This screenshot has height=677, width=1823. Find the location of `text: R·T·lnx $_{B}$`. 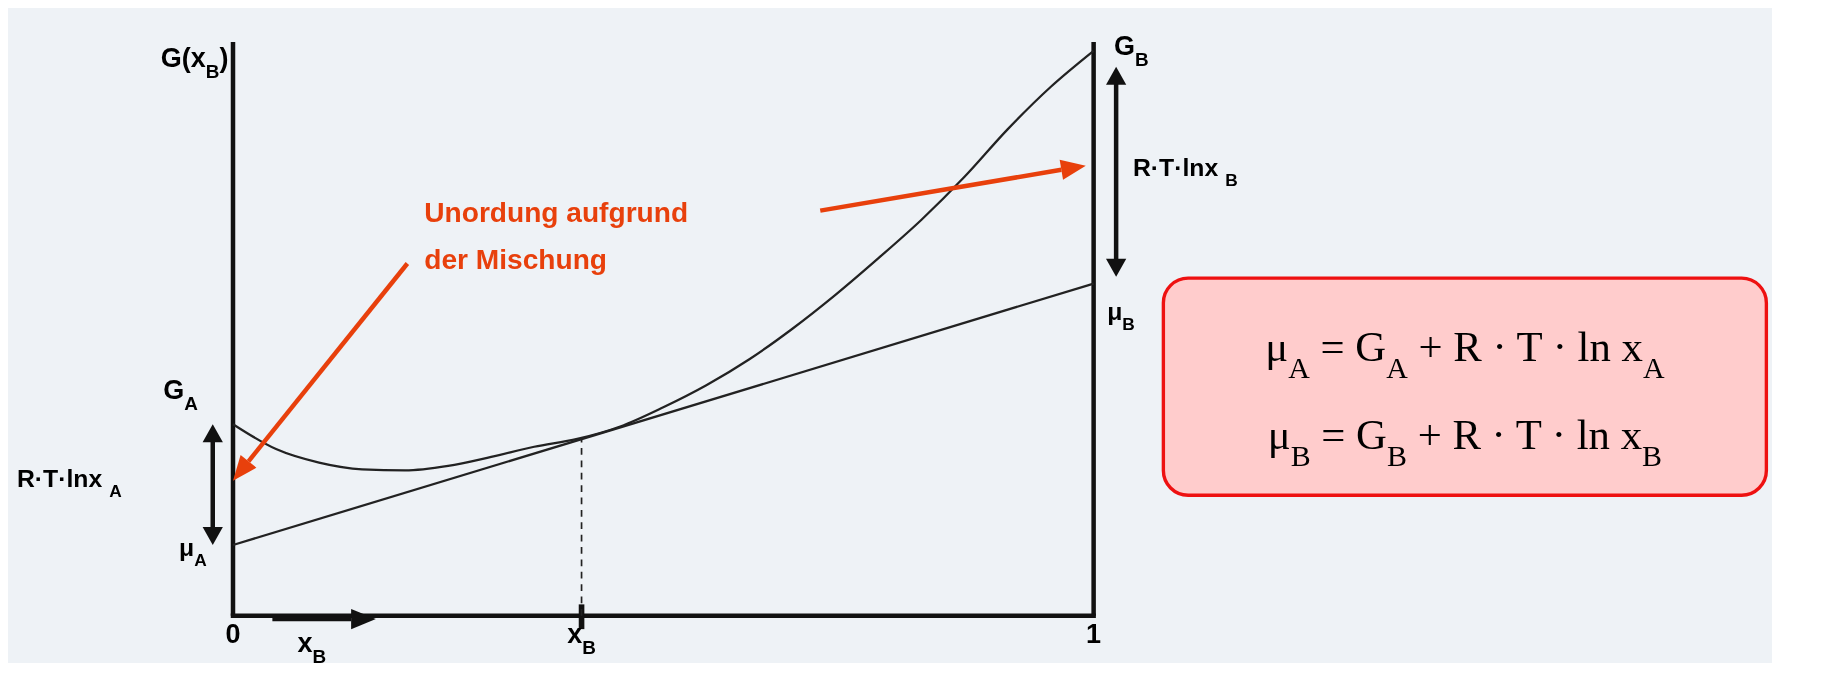

text: R·T·lnx $_{B}$ is located at coordinates (1185, 172).